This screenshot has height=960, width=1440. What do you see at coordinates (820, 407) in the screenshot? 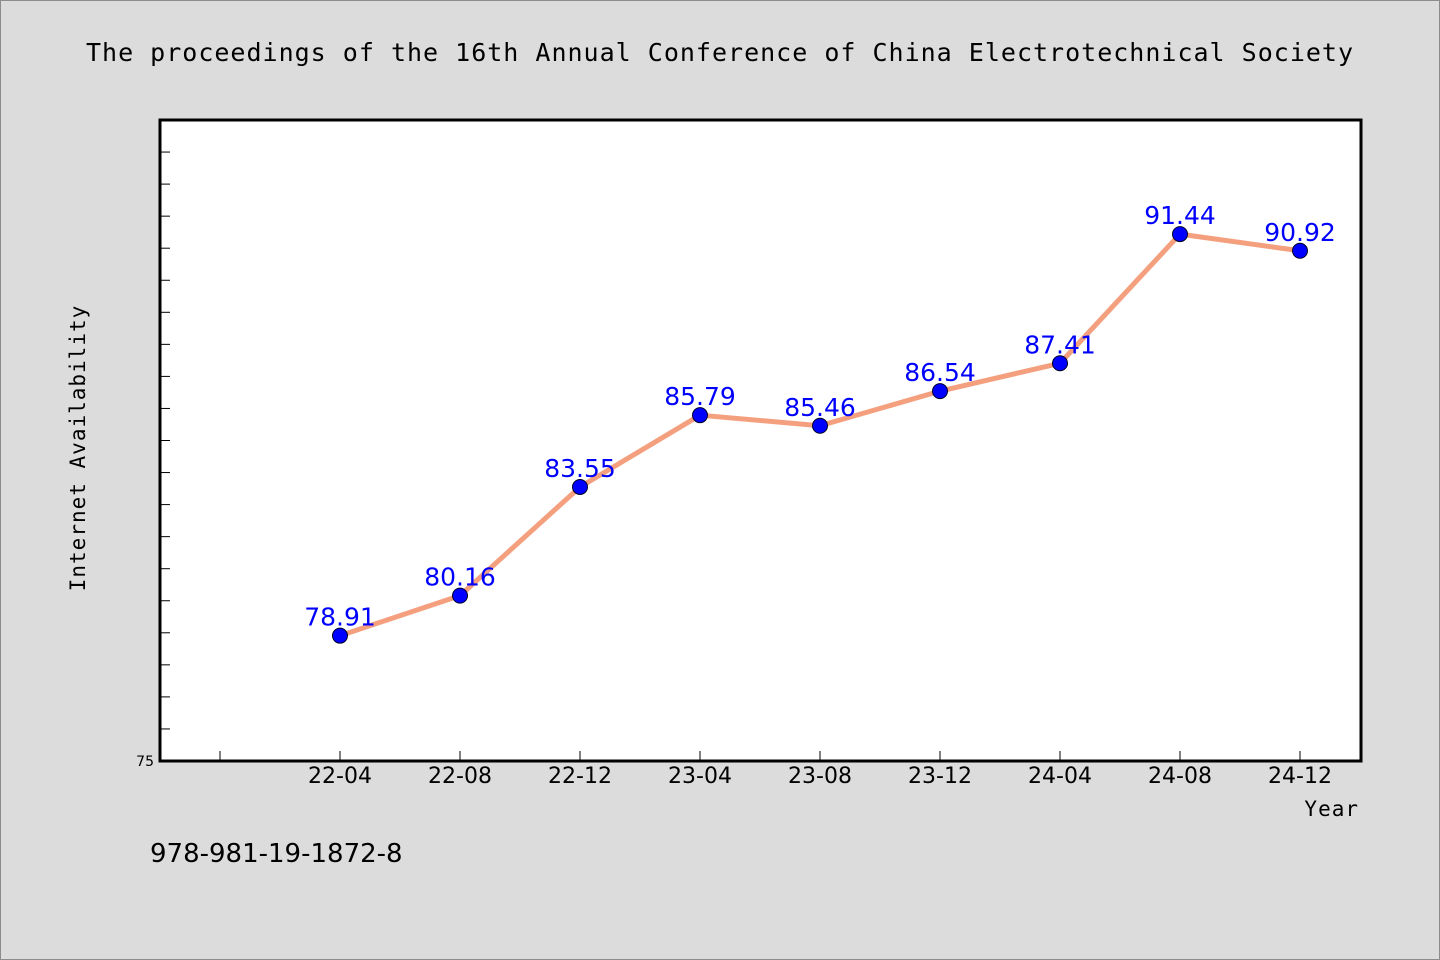
I see `data-label: 85.46` at bounding box center [820, 407].